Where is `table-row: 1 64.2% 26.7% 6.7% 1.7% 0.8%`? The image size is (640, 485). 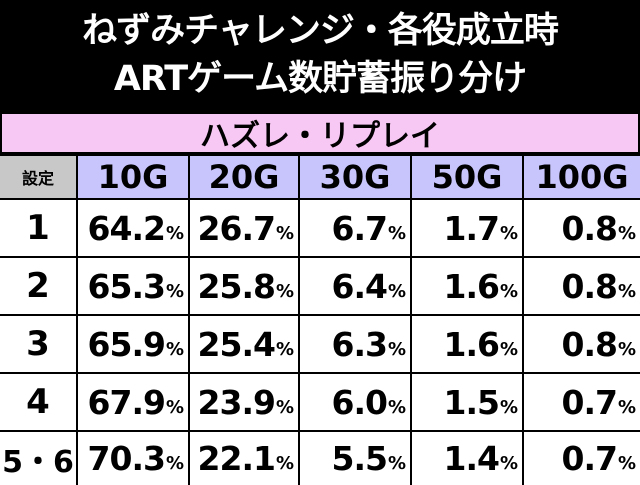
table-row: 1 64.2% 26.7% 6.7% 1.7% 0.8% is located at coordinates (320, 228).